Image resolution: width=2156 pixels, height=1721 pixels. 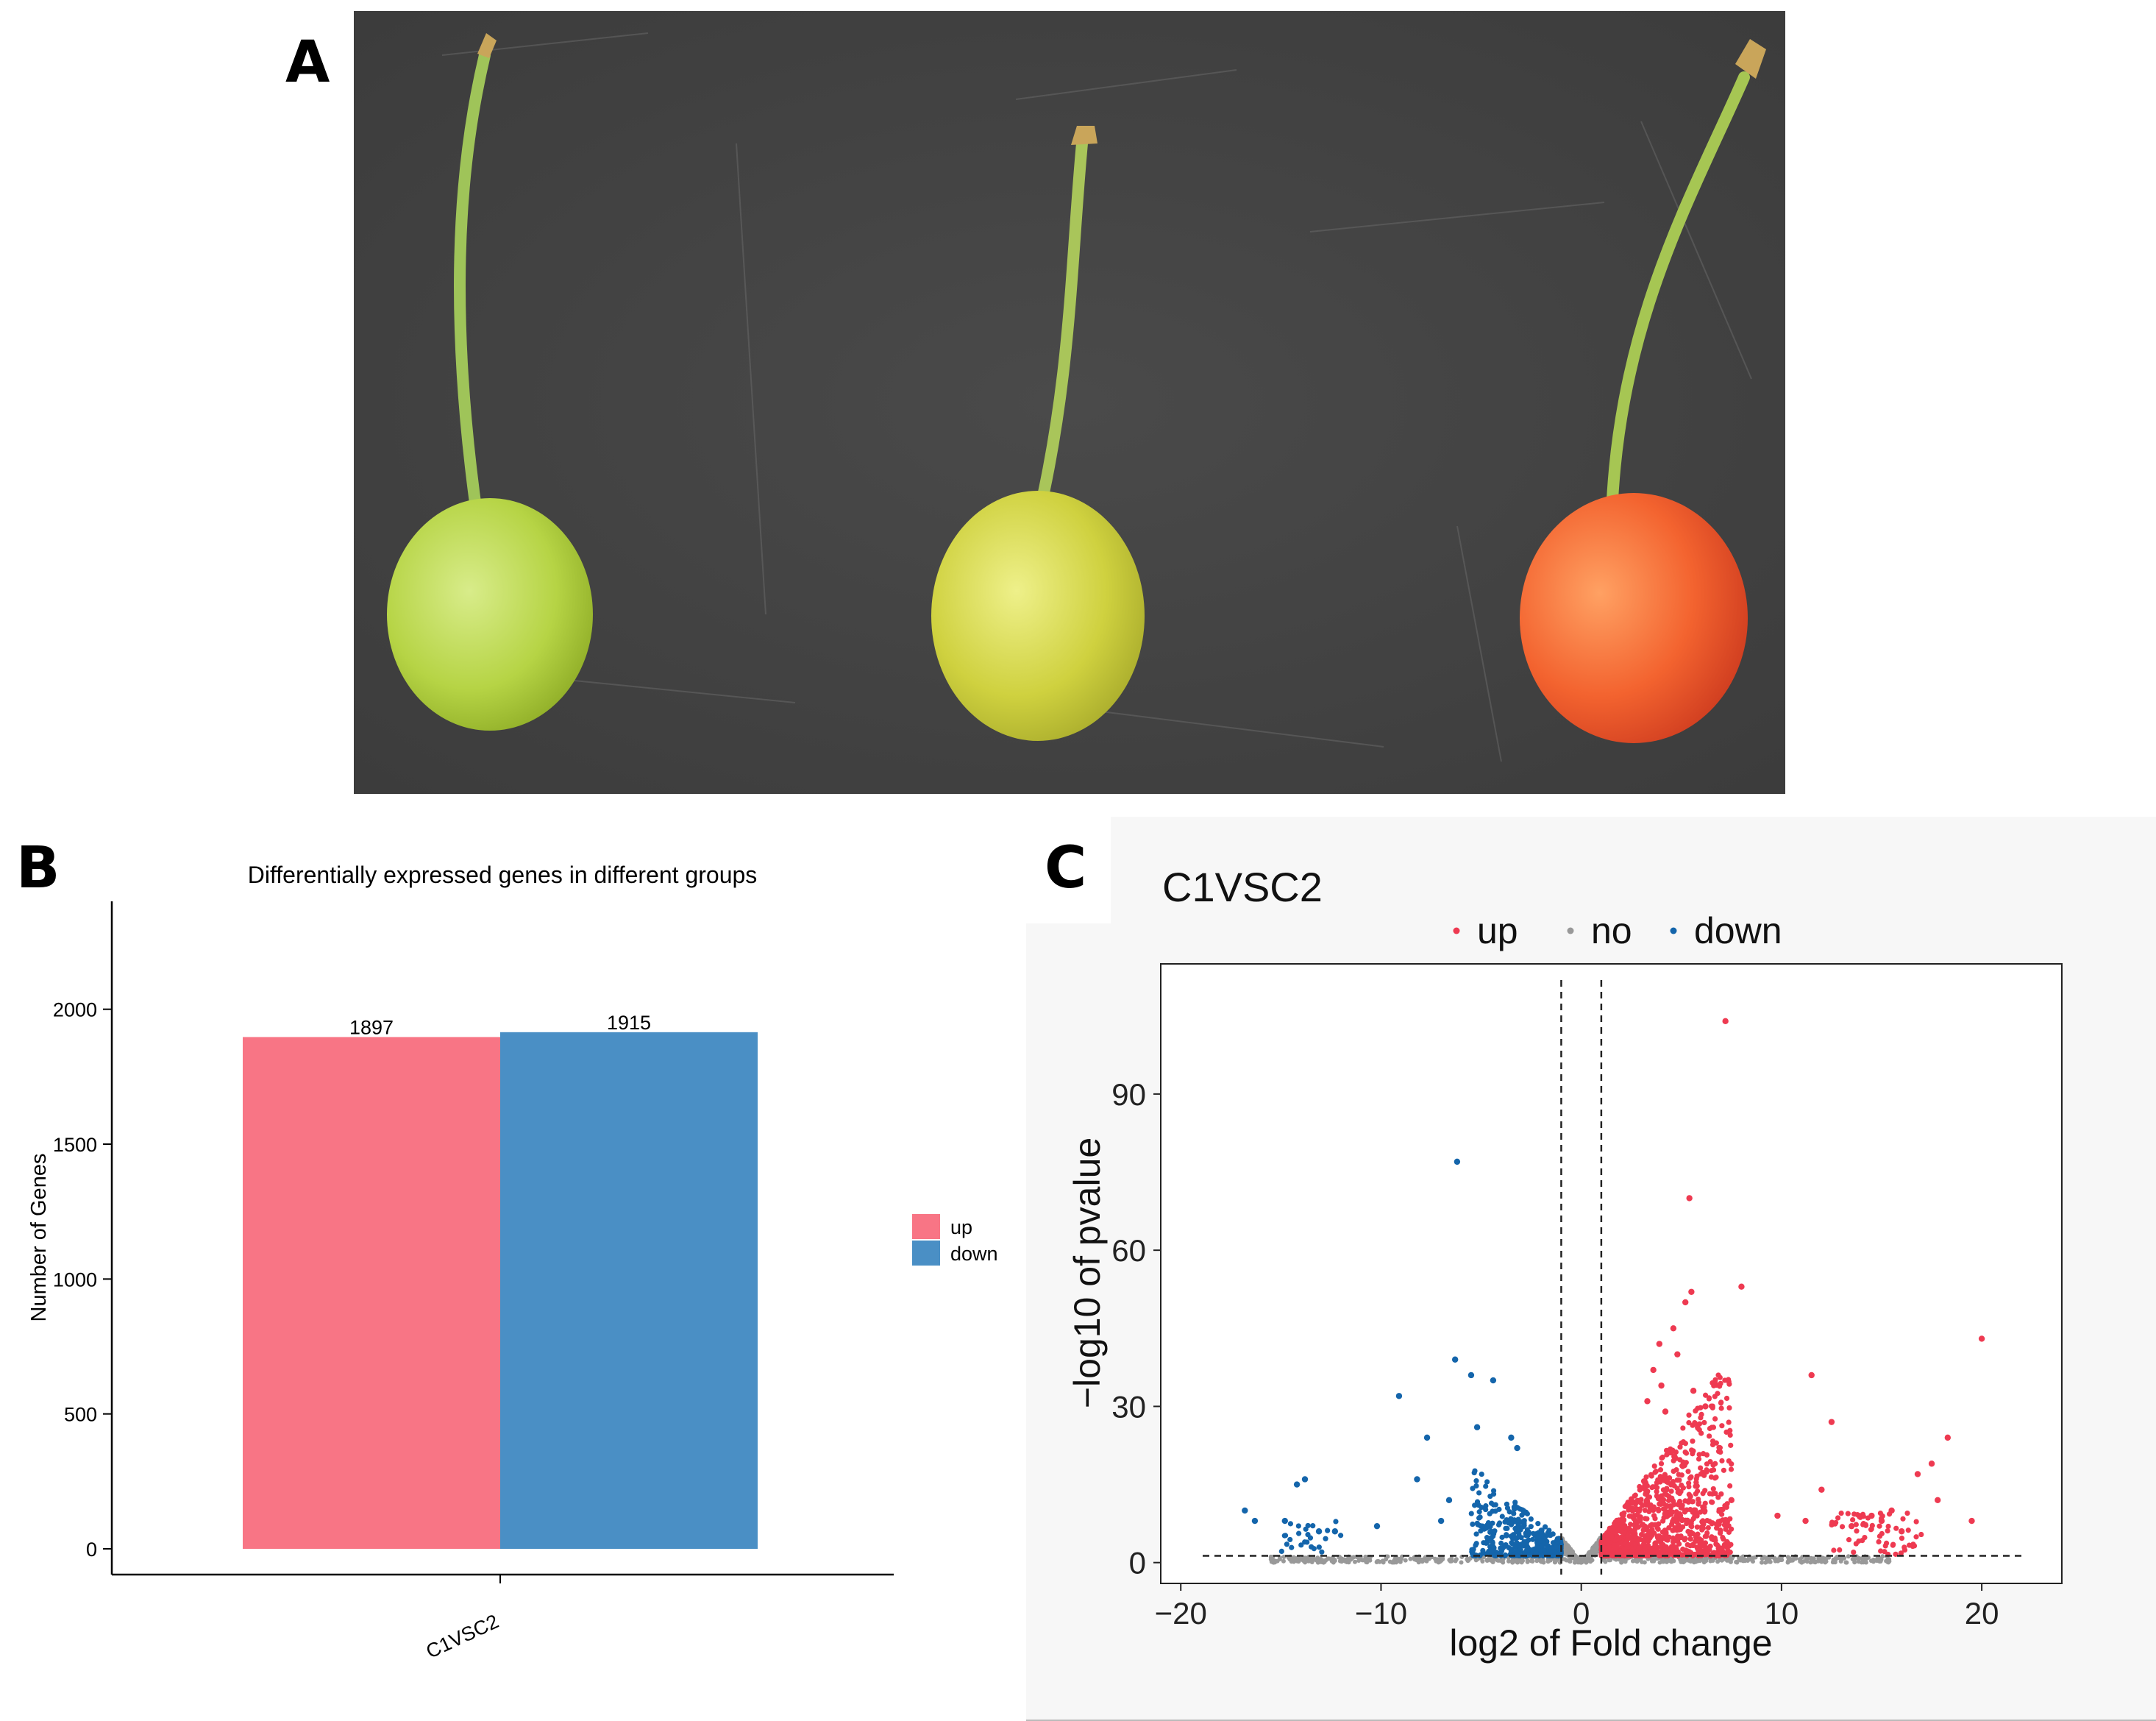 What do you see at coordinates (462, 1619) in the screenshot?
I see `x-ticks: C1VSC2` at bounding box center [462, 1619].